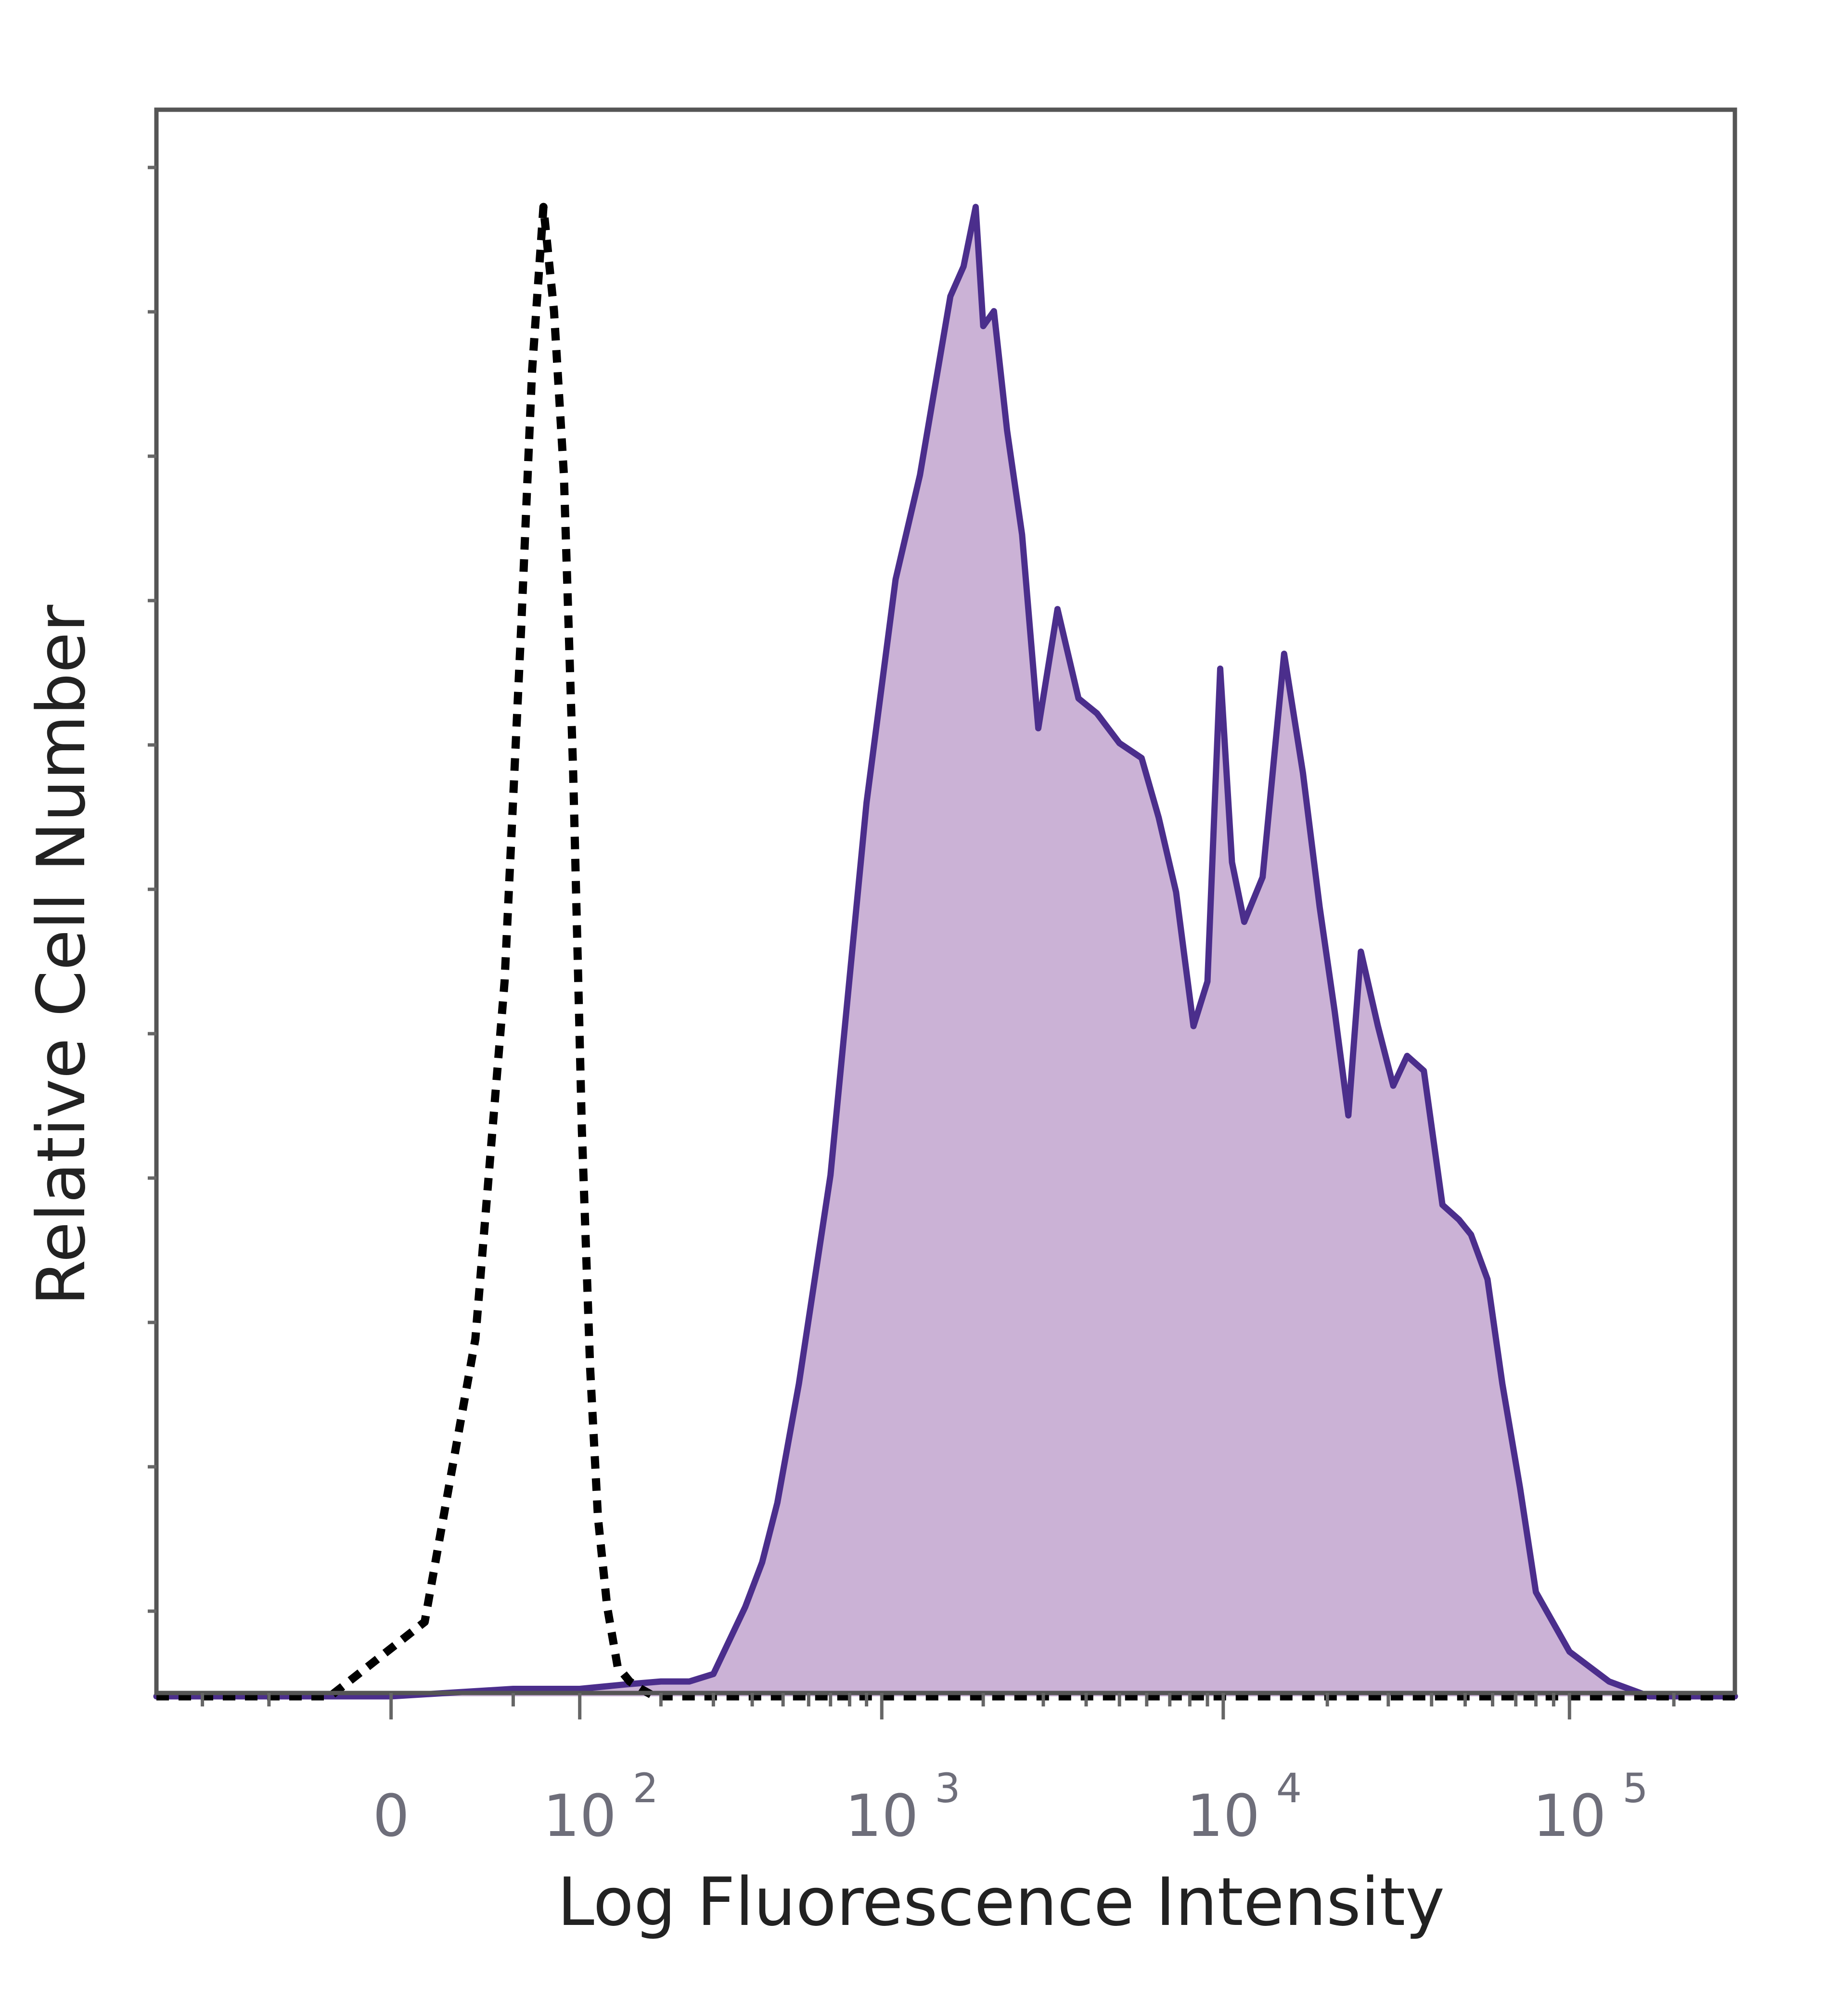 This screenshot has width=1848, height=2000. What do you see at coordinates (1289, 1788) in the screenshot?
I see `x-tick-exponent: 4` at bounding box center [1289, 1788].